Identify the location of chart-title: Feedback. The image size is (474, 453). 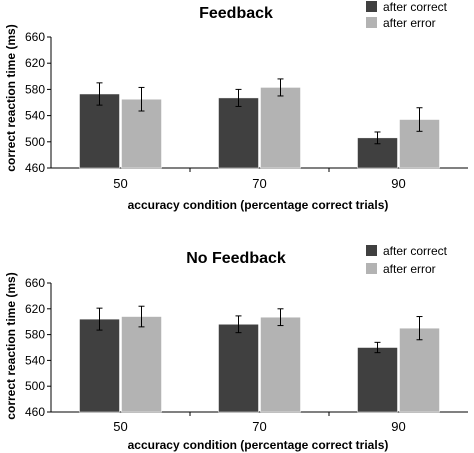
(236, 13).